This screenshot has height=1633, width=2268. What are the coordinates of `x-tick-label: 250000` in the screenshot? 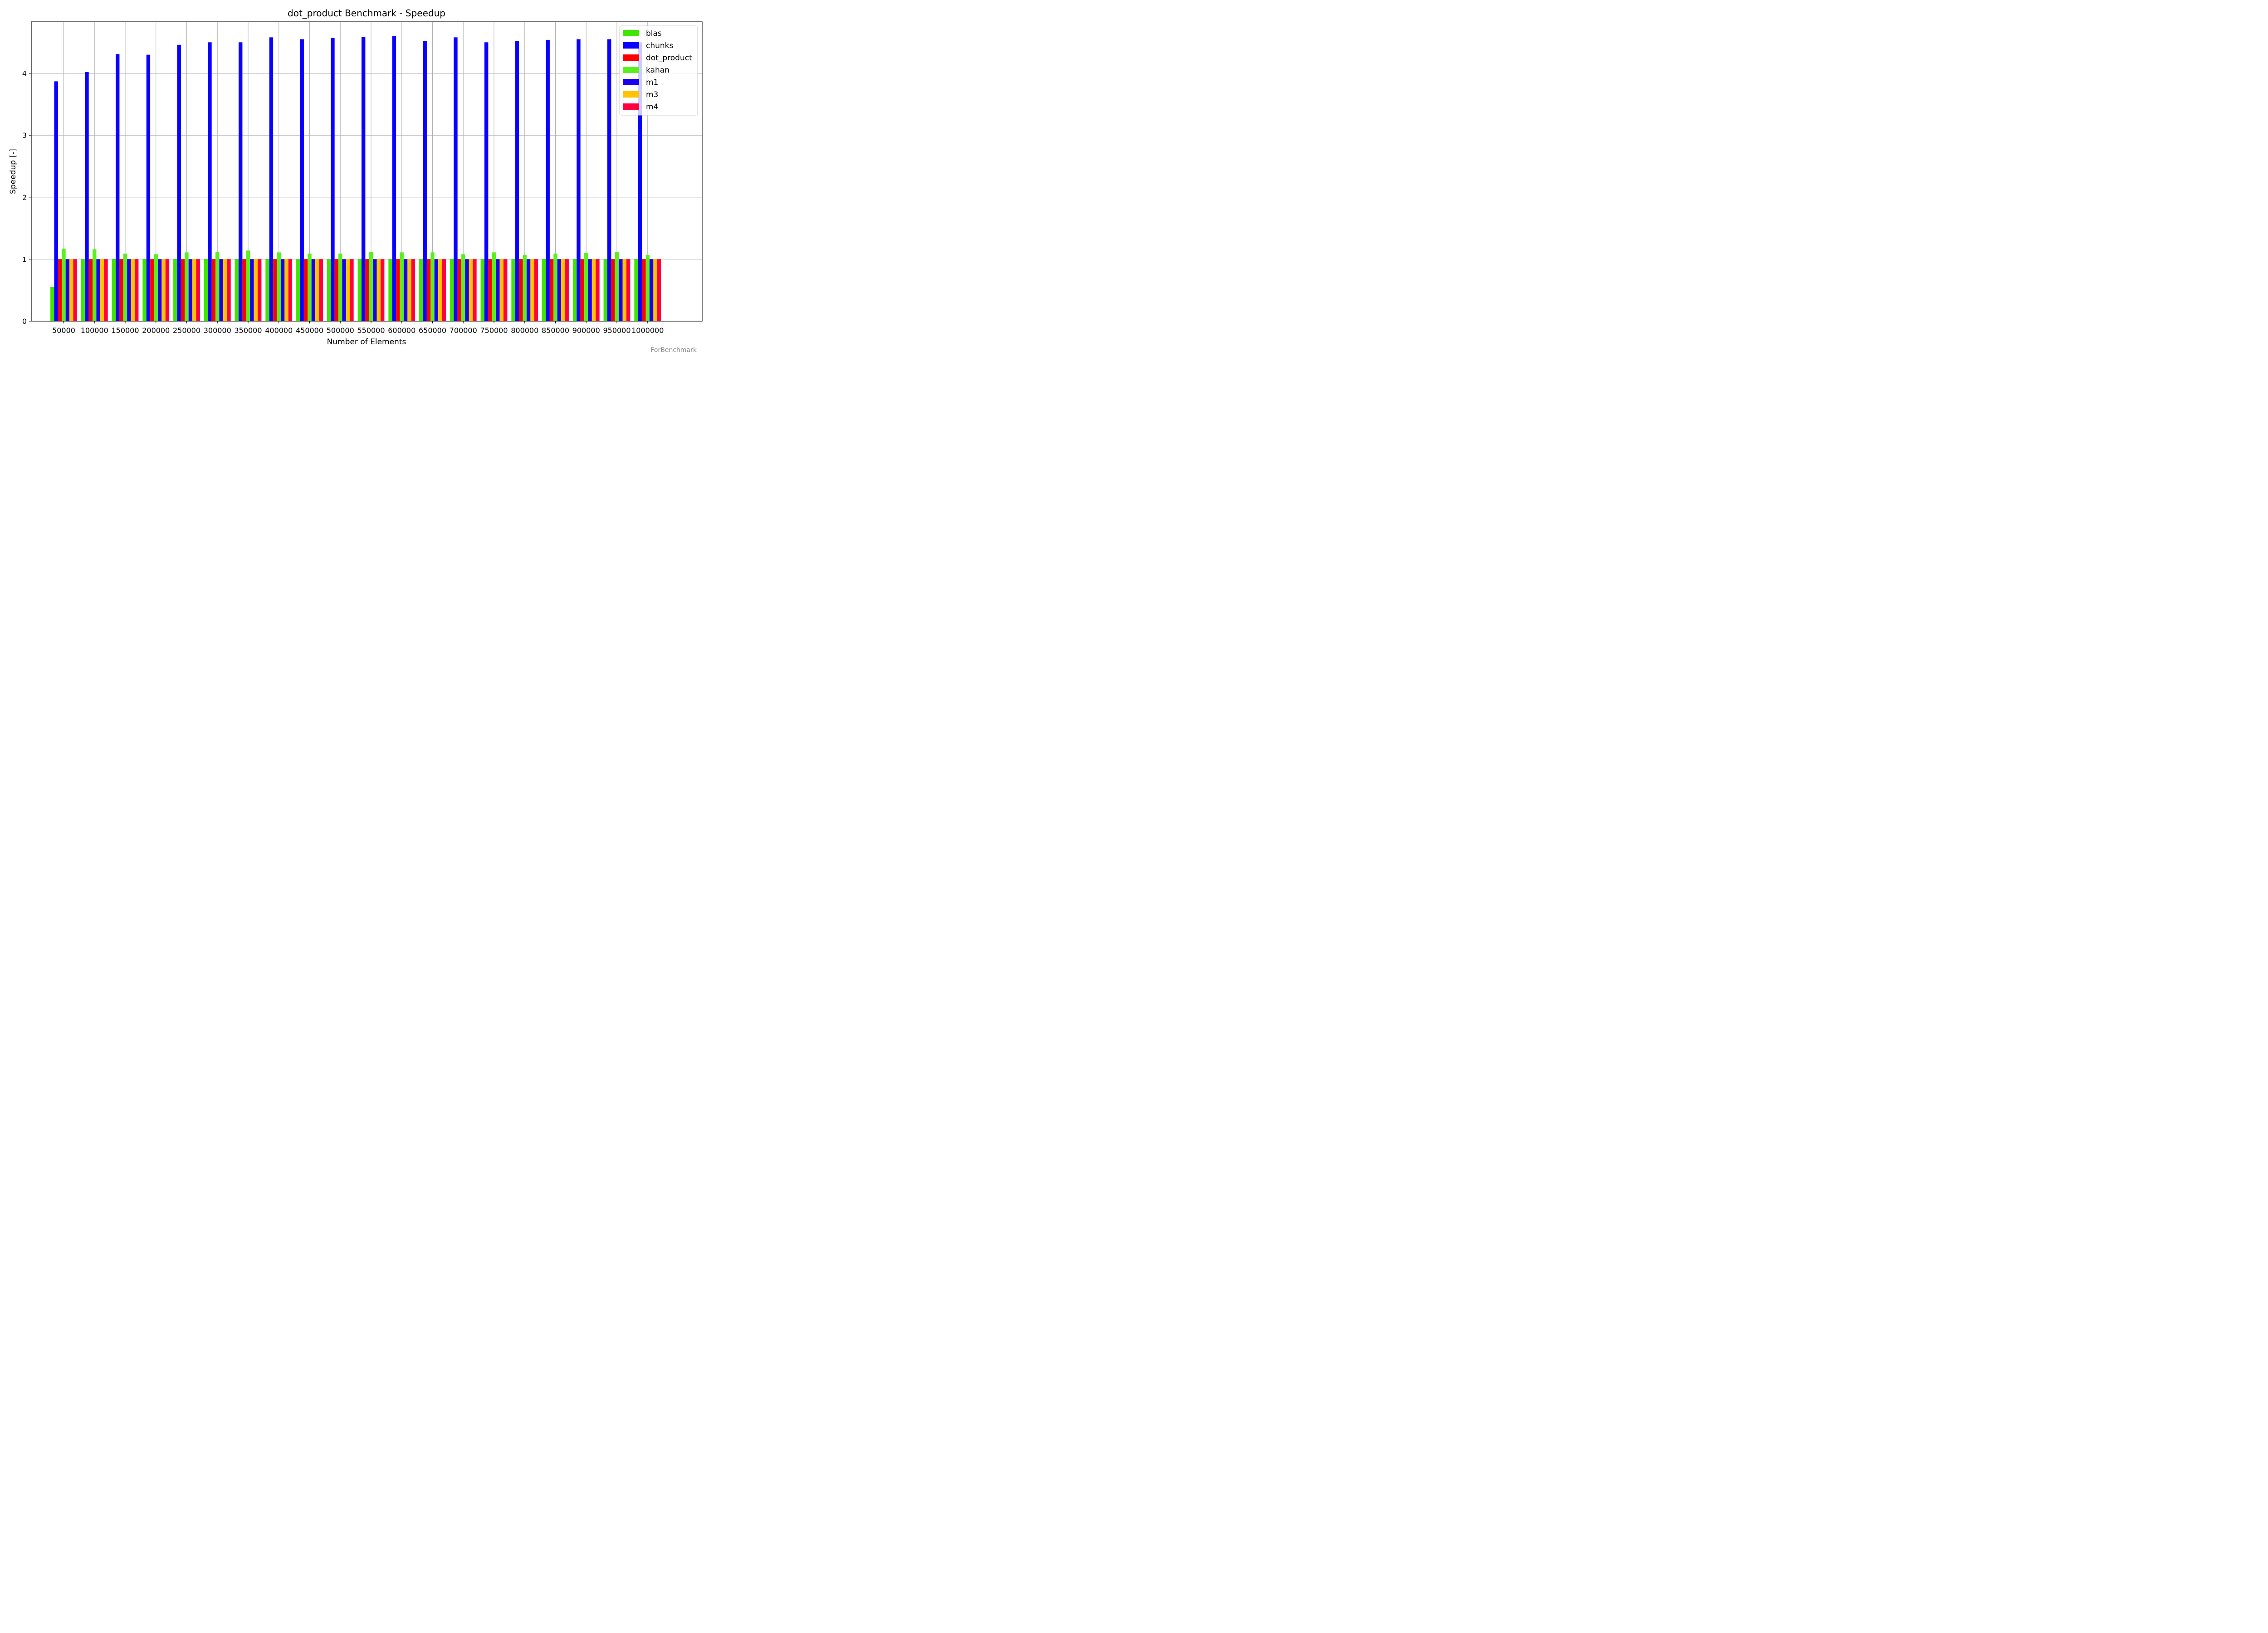 It's located at (187, 330).